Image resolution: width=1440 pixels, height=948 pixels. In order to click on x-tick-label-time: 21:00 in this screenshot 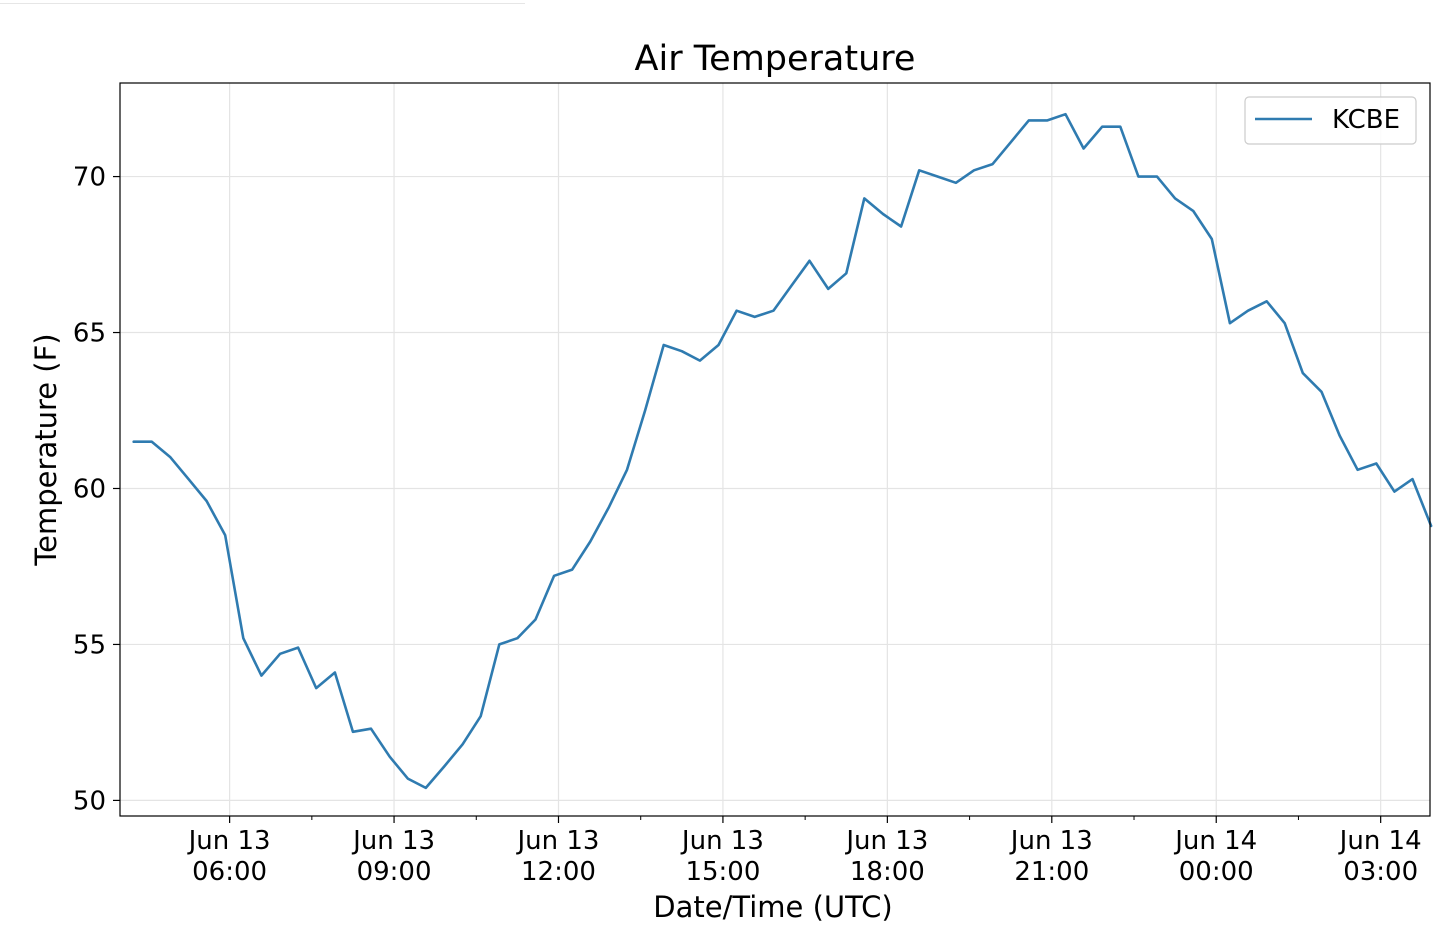, I will do `click(1051, 872)`.